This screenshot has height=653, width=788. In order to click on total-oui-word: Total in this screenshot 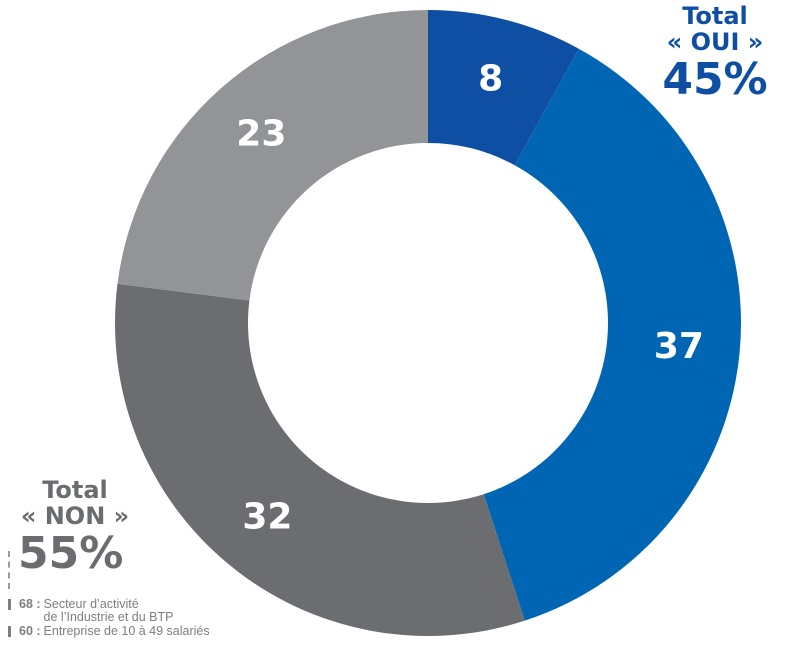, I will do `click(715, 16)`.